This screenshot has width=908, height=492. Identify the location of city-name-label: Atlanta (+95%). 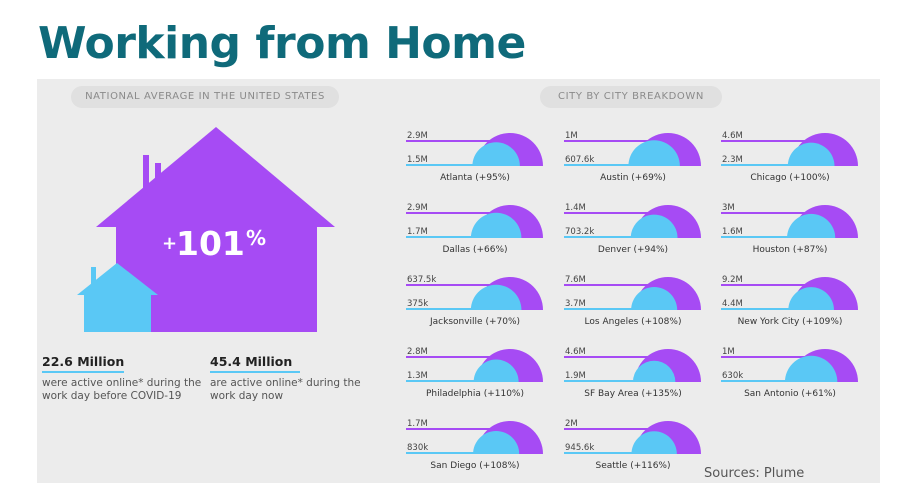
(475, 178).